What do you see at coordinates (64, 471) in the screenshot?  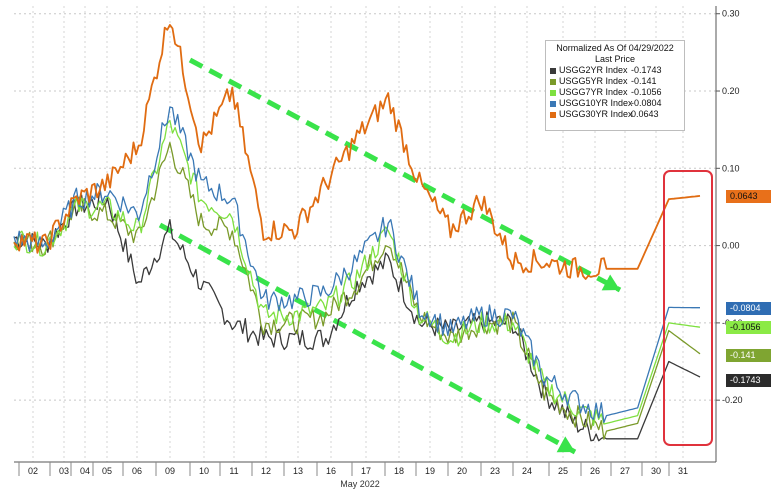 I see `x-tick-label: 03` at bounding box center [64, 471].